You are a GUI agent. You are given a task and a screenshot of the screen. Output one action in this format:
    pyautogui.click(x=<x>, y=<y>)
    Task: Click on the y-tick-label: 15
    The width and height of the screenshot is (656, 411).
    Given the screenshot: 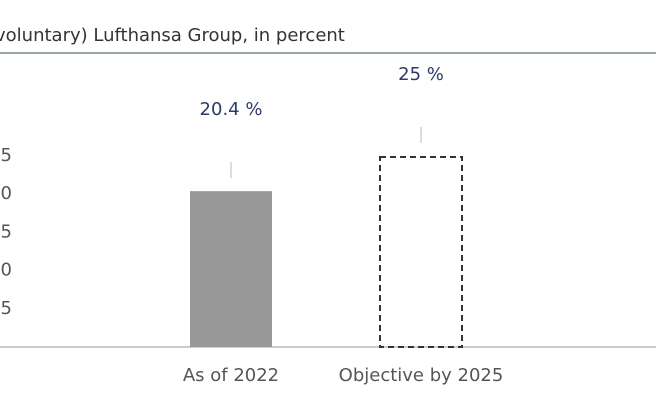 What is the action you would take?
    pyautogui.click(x=6, y=231)
    